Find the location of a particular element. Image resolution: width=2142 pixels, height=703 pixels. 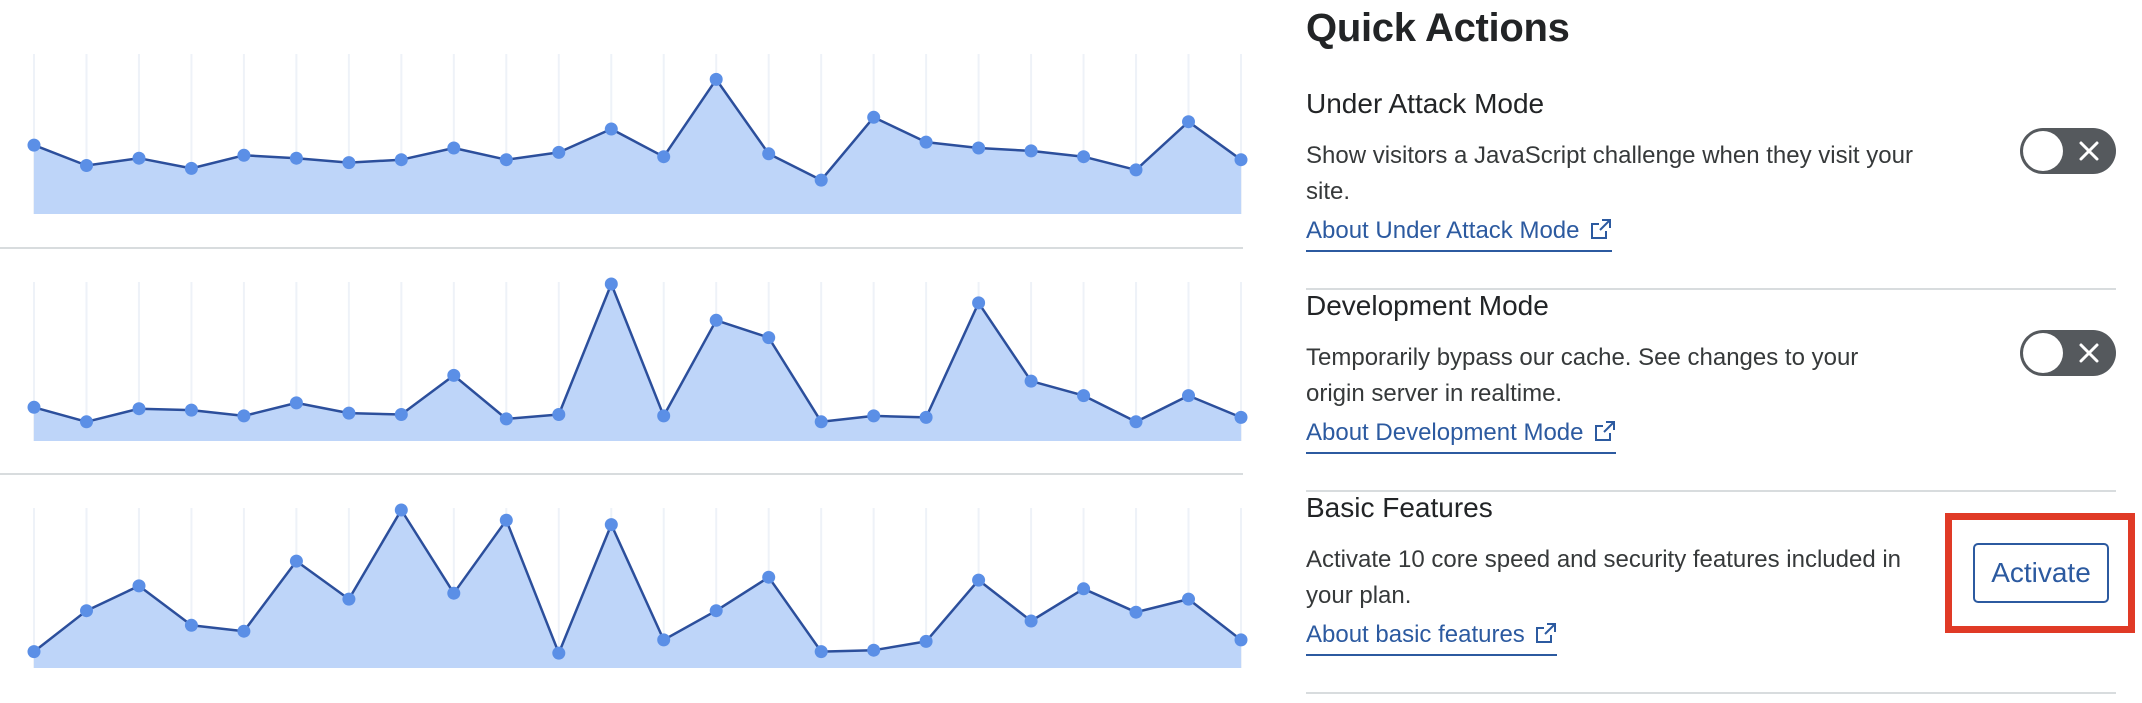

about-under-attack-mode-link: About Under Attack Mode is located at coordinates (1459, 234).